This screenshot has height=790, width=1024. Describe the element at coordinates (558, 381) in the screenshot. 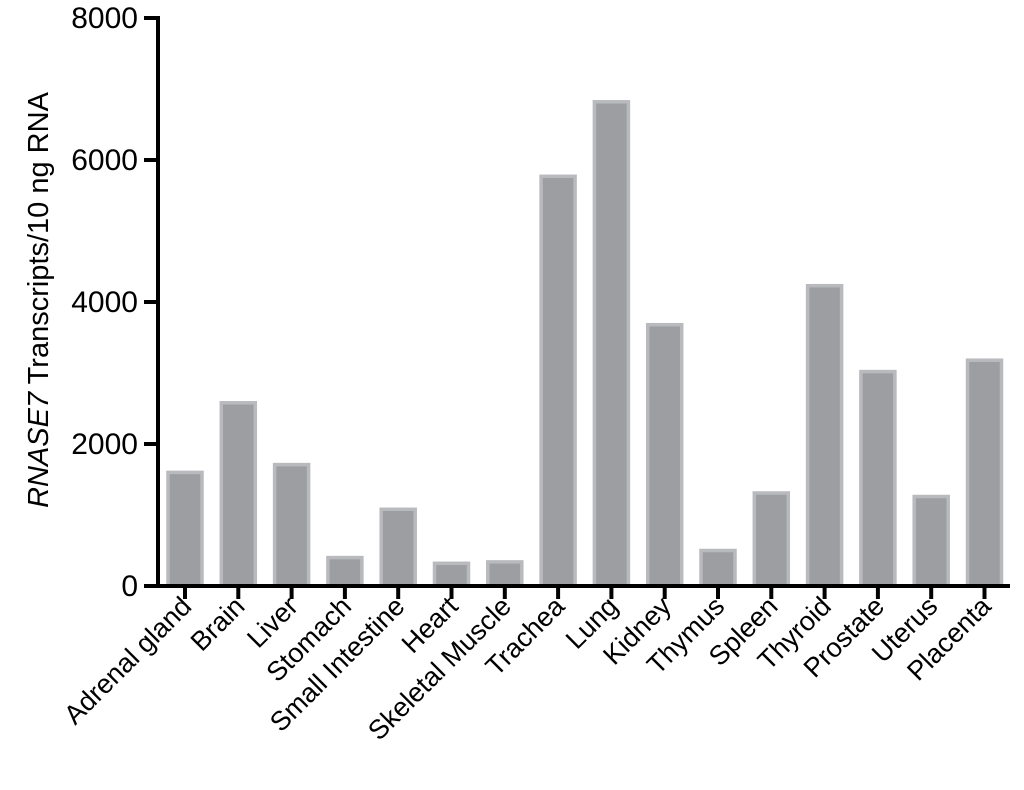

I see `bar-trachea` at that location.